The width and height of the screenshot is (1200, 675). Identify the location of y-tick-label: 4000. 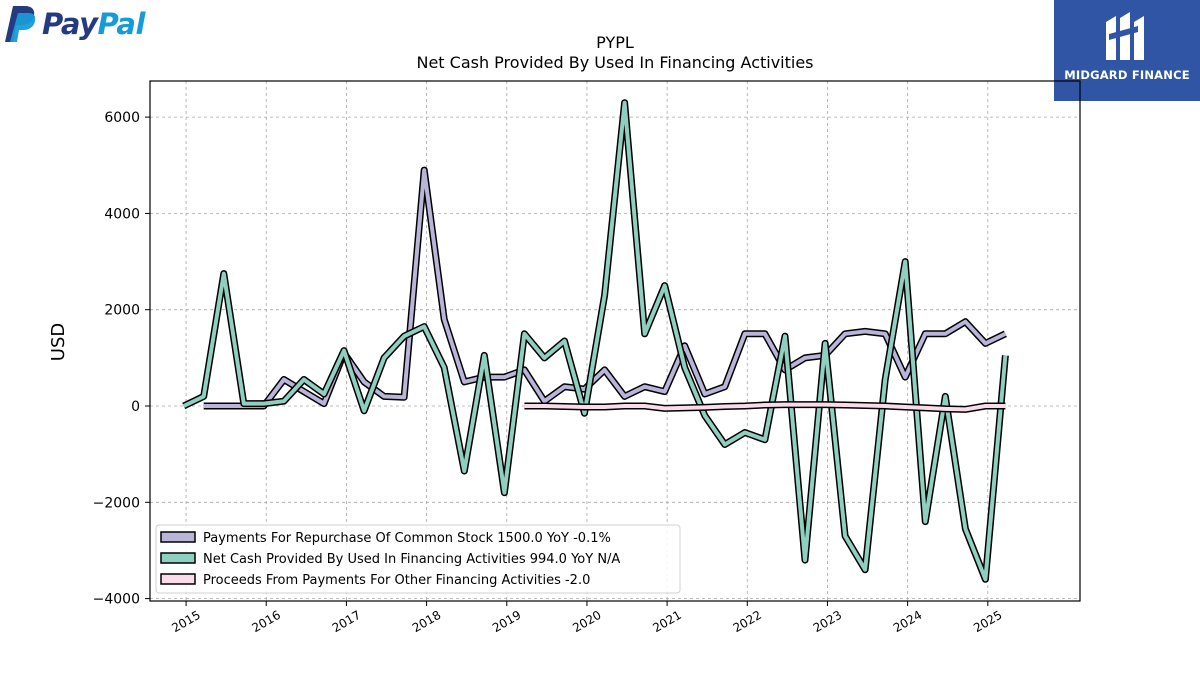
(122, 214).